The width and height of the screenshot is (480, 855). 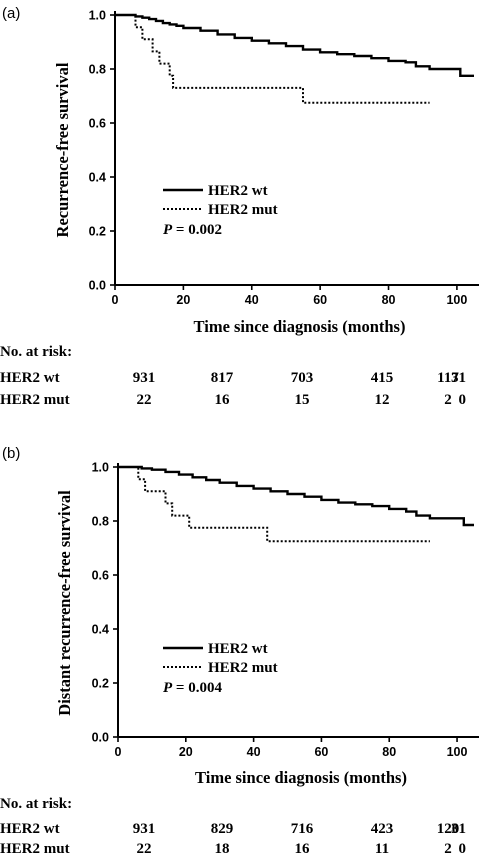 What do you see at coordinates (448, 378) in the screenshot?
I see `risk-cell: 117` at bounding box center [448, 378].